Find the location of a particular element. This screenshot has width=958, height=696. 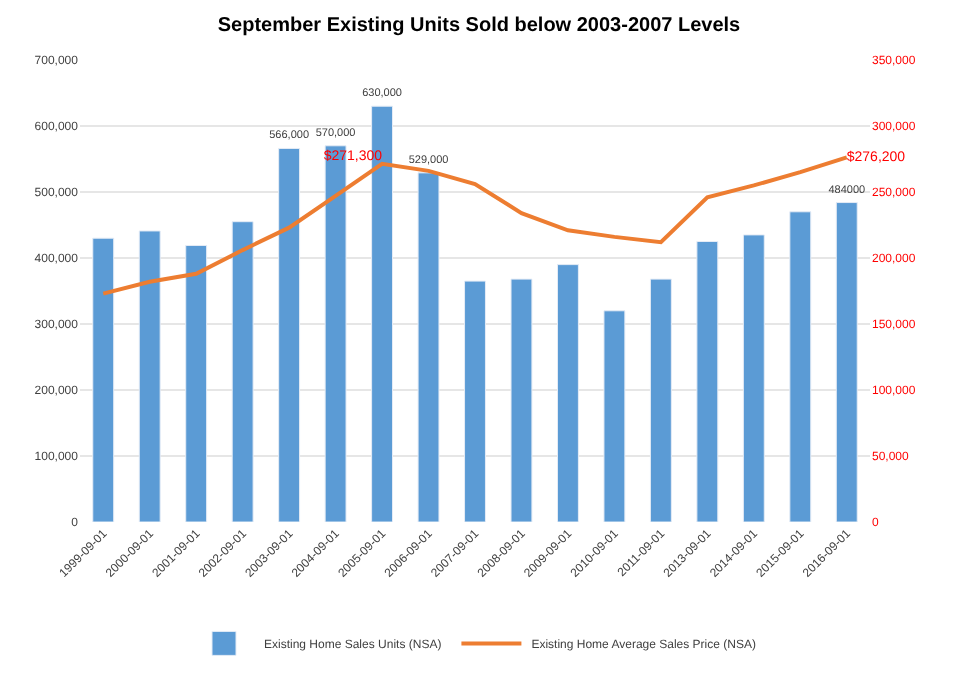

chart-title: September Existing Units Sold below 2003-2007 Levels is located at coordinates (479, 26).